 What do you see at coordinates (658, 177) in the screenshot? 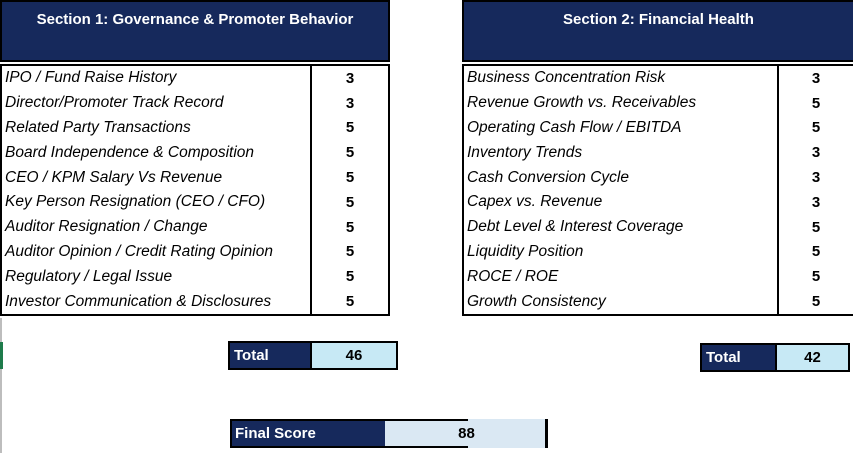
I see `table-row: Cash Conversion Cycle 3` at bounding box center [658, 177].